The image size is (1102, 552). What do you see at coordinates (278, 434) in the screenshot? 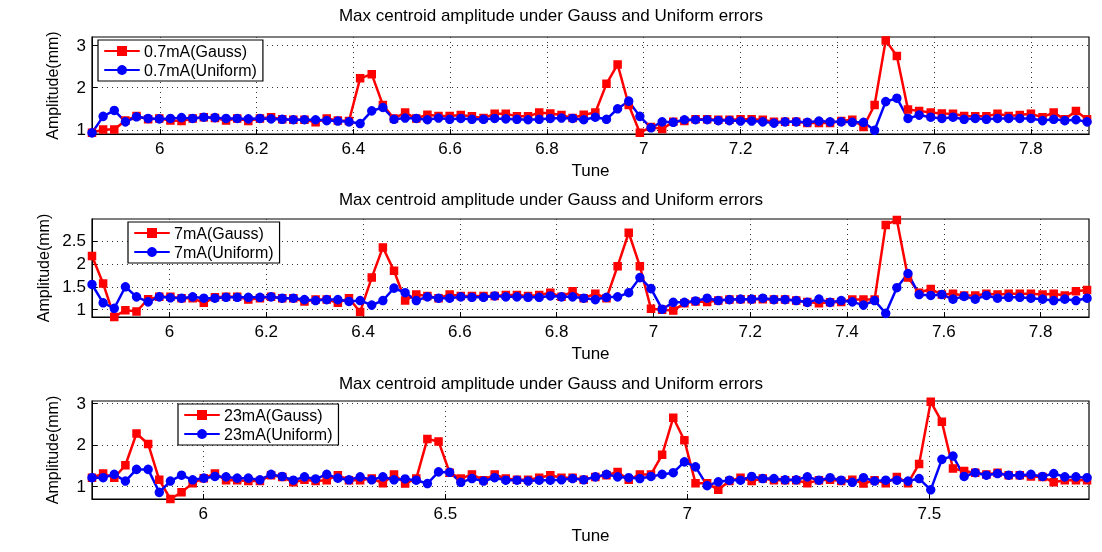
I see `legend-label: 23mA(Uniform)` at bounding box center [278, 434].